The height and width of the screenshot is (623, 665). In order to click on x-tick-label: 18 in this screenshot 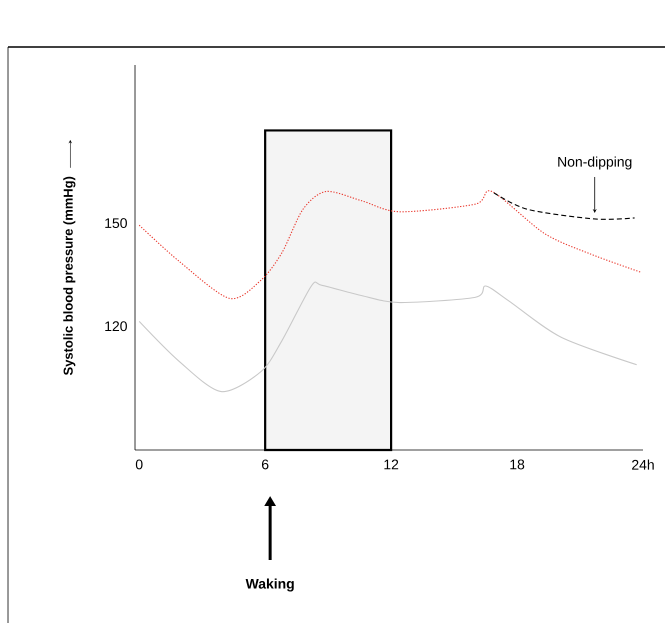, I will do `click(517, 464)`.